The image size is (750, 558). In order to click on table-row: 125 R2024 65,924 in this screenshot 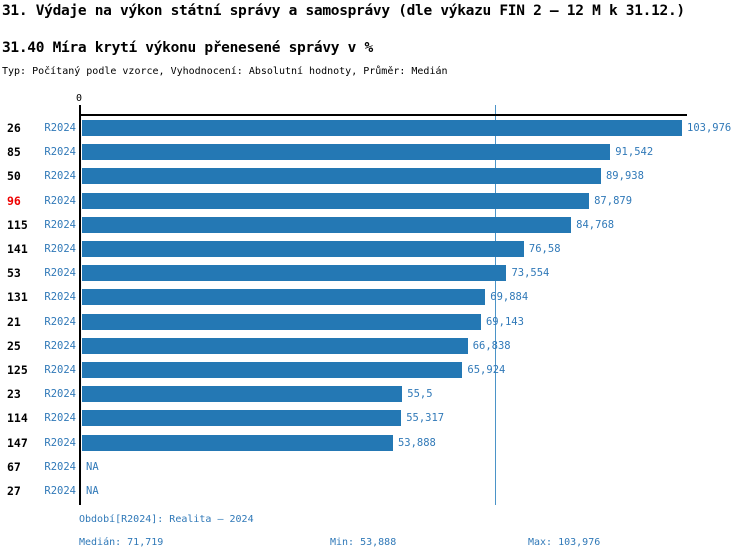, I will do `click(375, 370)`.